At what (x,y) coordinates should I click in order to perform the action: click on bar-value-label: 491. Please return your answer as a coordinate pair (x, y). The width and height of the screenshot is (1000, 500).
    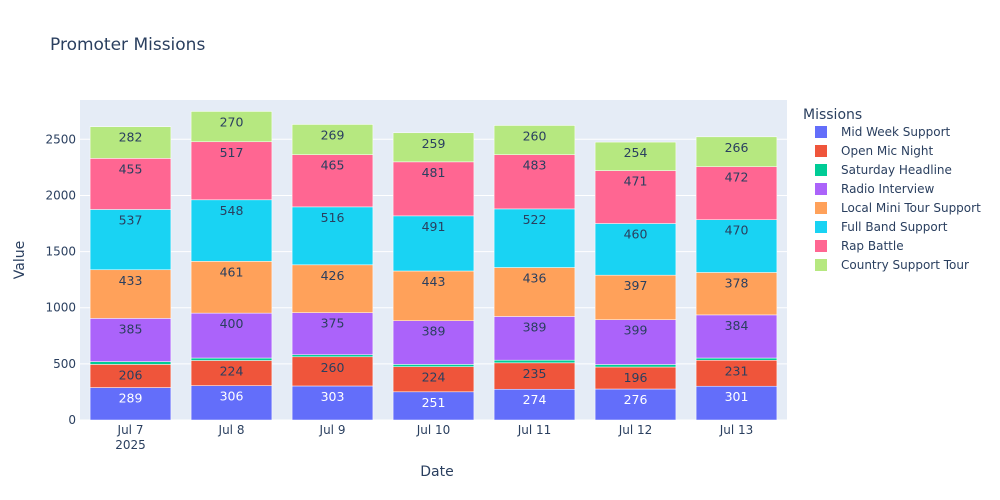
    Looking at the image, I should click on (434, 226).